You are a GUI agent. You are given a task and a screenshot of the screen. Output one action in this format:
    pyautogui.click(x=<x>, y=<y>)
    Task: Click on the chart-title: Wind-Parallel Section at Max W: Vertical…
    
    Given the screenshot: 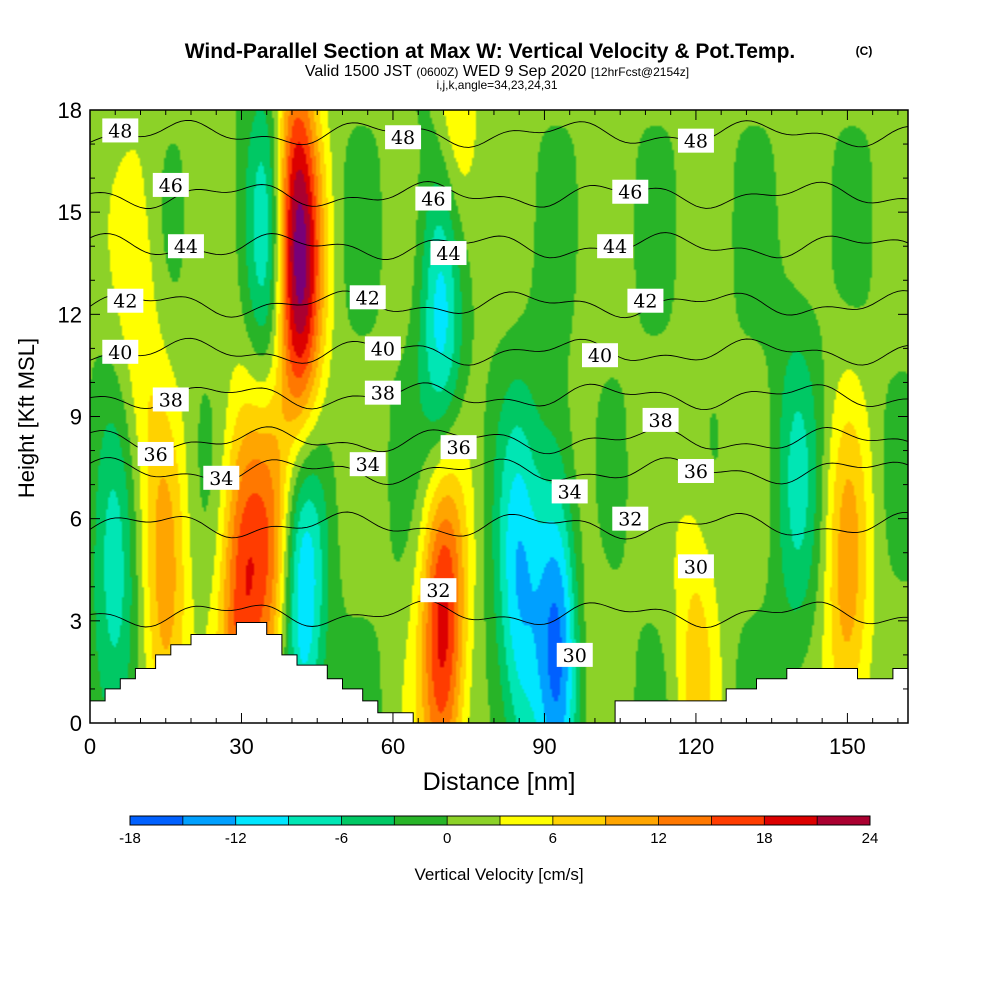 What is the action you would take?
    pyautogui.click(x=490, y=51)
    